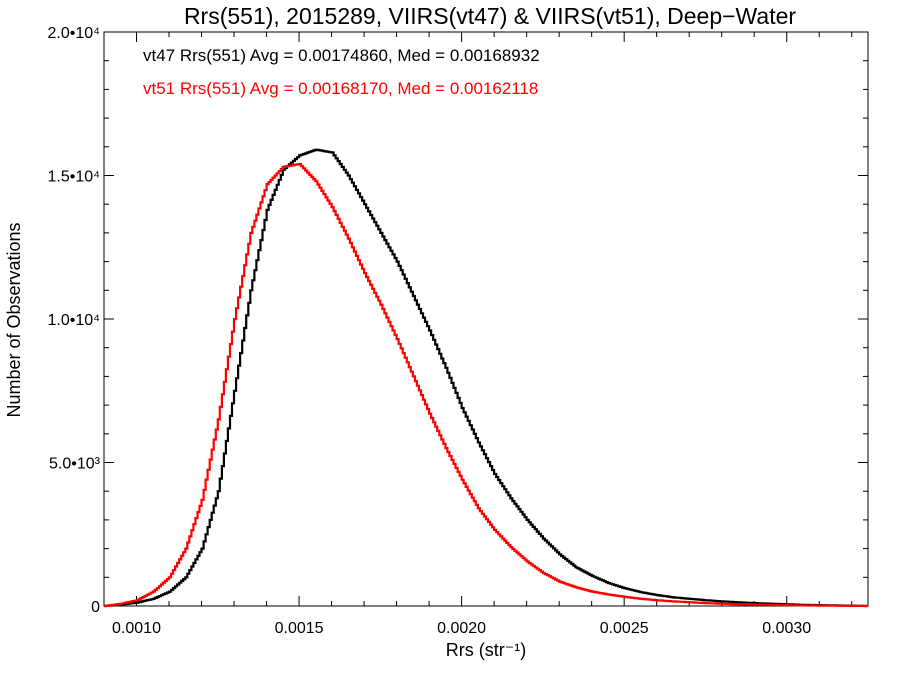 Image resolution: width=900 pixels, height=675 pixels. I want to click on y-tick-label: 0, so click(95, 607).